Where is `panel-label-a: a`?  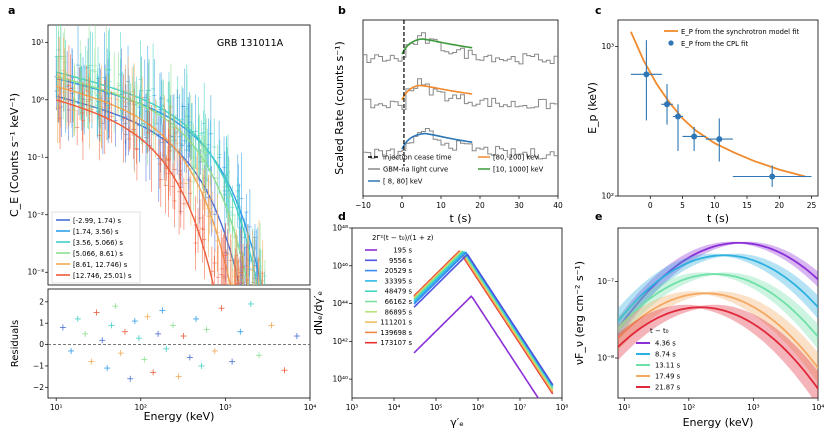
panel-label-a: a is located at coordinates (11, 10).